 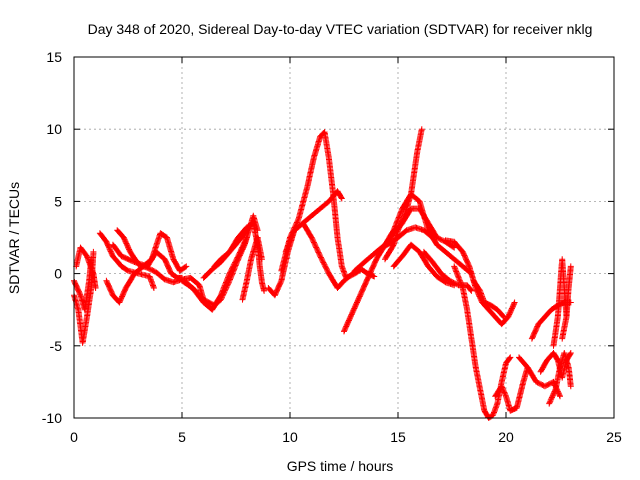 What do you see at coordinates (58, 274) in the screenshot?
I see `y-tick-label: 0` at bounding box center [58, 274].